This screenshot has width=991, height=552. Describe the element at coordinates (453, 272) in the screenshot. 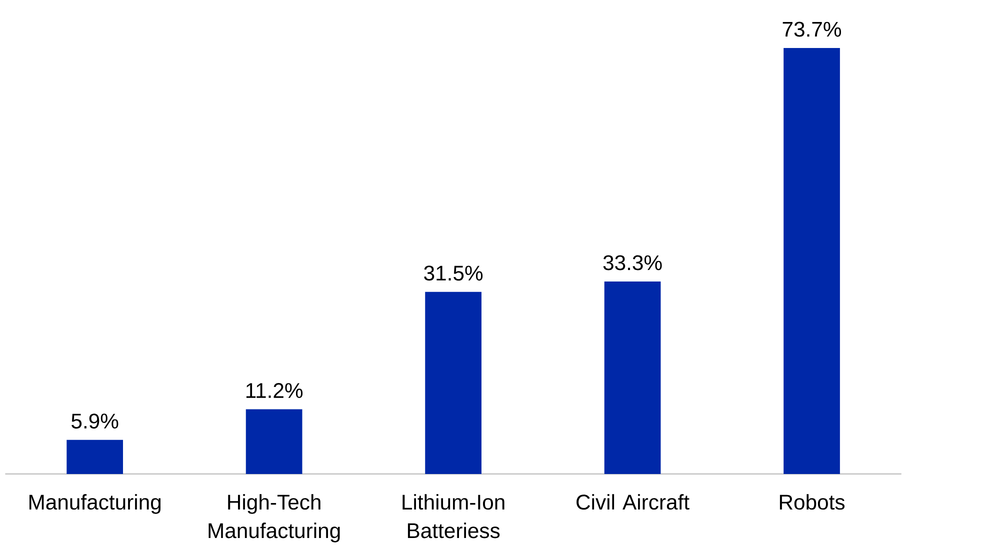

I see `data-label: 31.5%` at that location.